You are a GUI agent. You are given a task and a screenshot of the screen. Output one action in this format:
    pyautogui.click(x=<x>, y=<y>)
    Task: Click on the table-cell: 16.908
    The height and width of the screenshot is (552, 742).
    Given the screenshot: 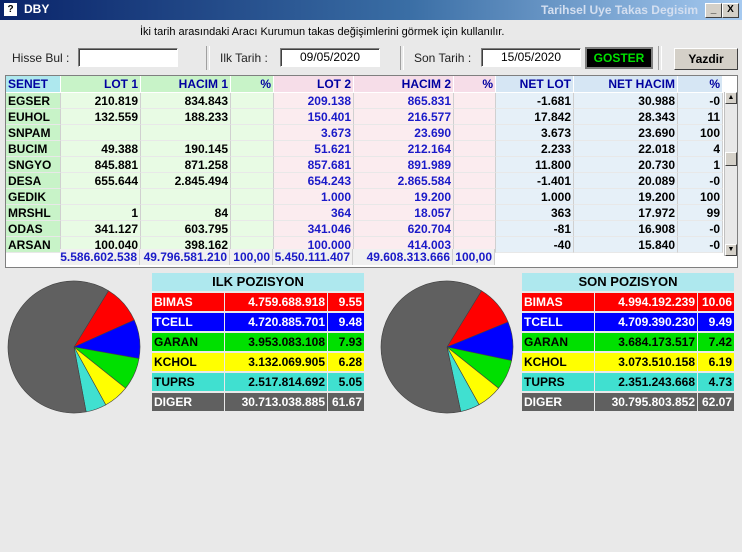 What is the action you would take?
    pyautogui.click(x=626, y=229)
    